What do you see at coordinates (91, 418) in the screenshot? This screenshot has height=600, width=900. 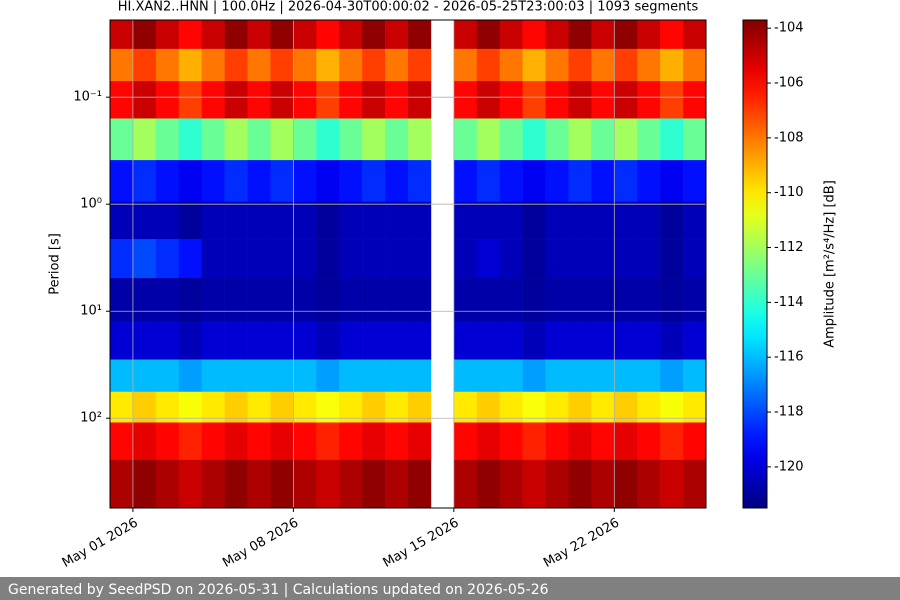 I see `y-tick-label: 10²` at bounding box center [91, 418].